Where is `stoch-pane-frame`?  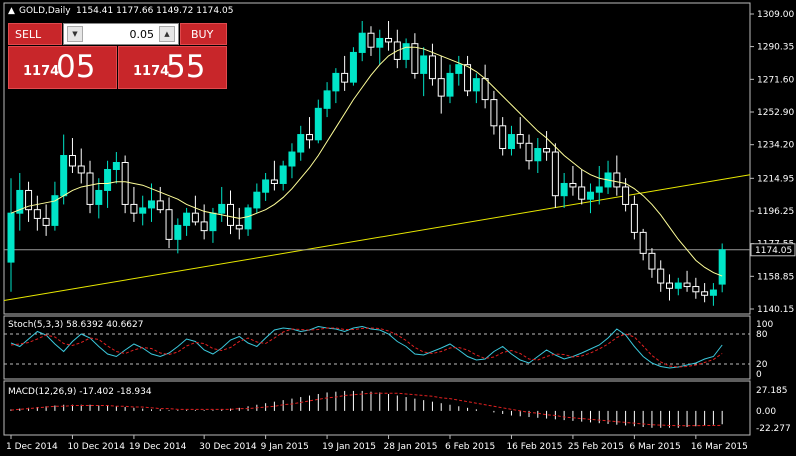
stoch-pane-frame is located at coordinates (377, 347).